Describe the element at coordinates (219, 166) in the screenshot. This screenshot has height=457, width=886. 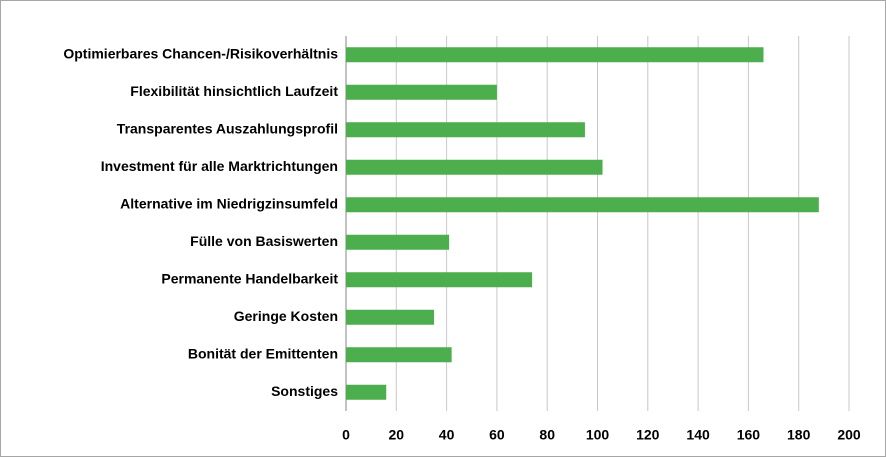
I see `y-tick-label: Investment für alle Marktrichtungen` at that location.